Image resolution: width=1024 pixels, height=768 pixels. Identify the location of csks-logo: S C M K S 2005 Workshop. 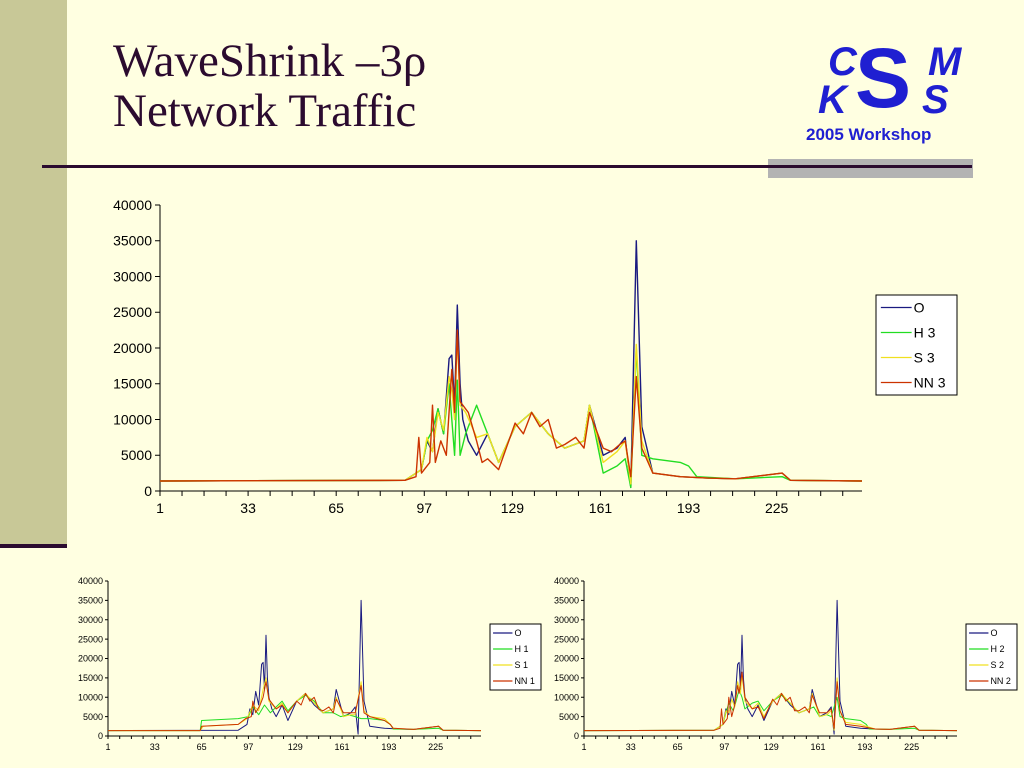
(885, 89).